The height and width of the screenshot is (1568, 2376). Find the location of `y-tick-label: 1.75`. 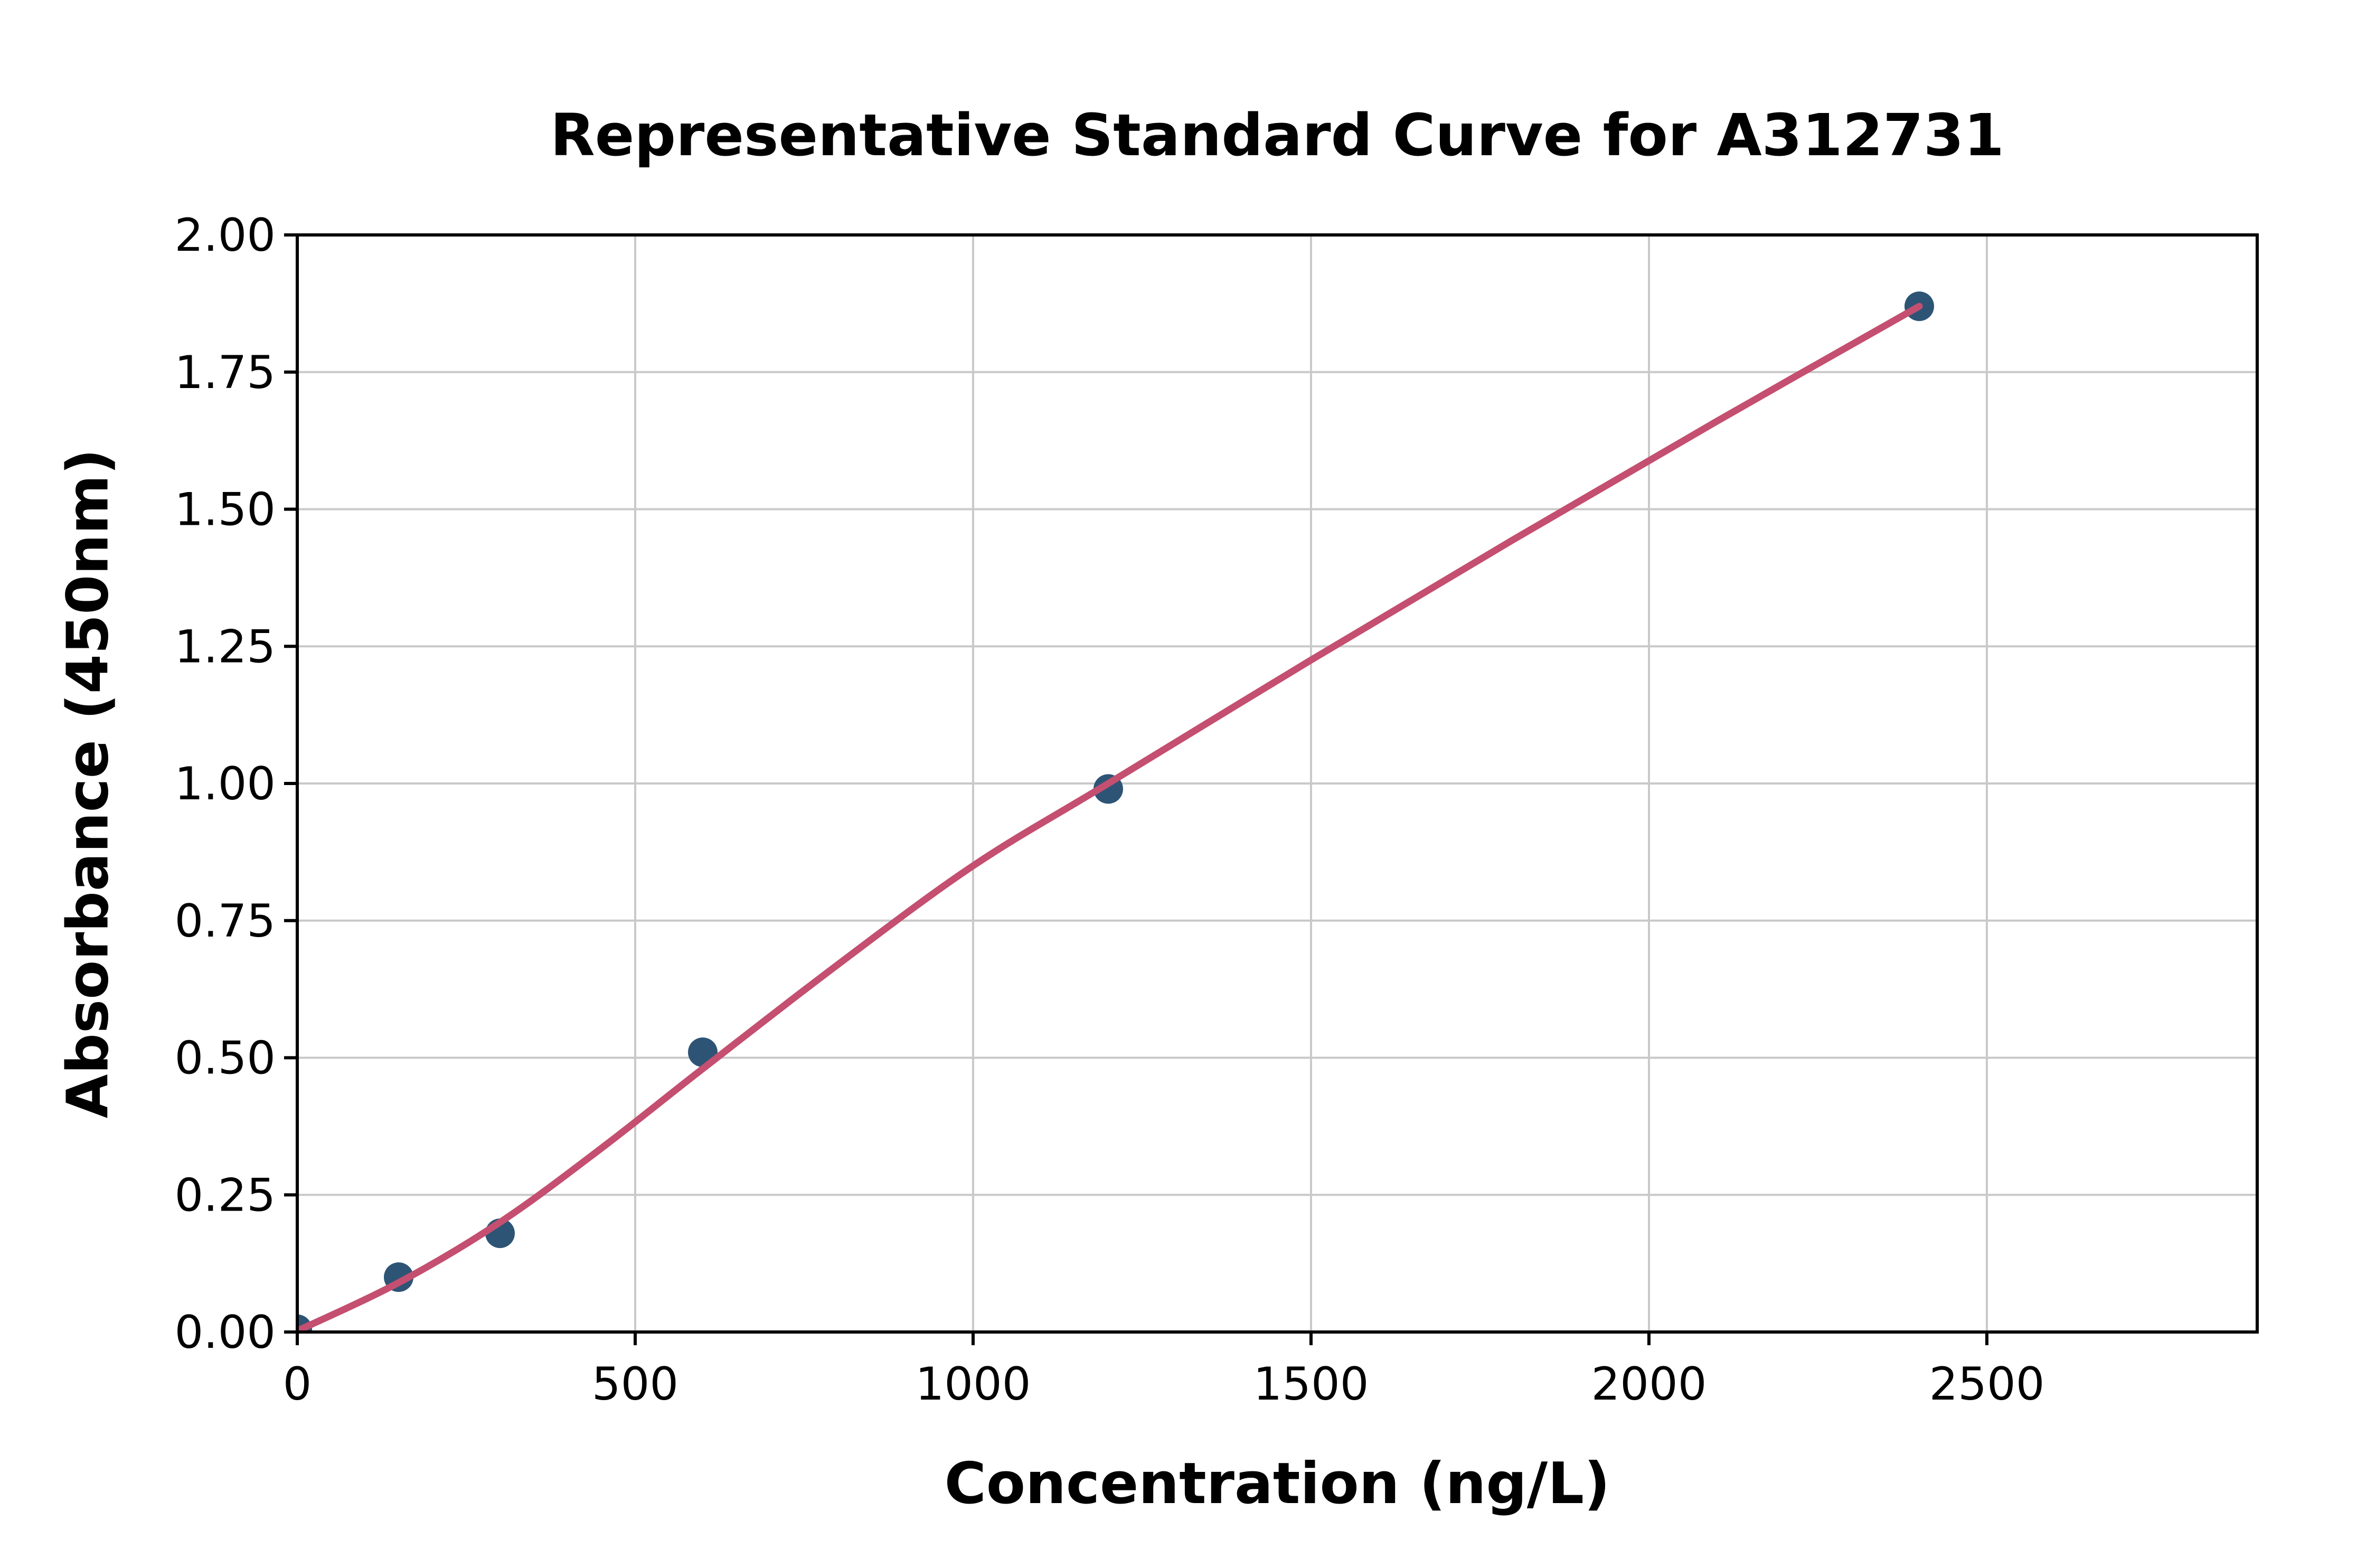

y-tick-label: 1.75 is located at coordinates (226, 372).